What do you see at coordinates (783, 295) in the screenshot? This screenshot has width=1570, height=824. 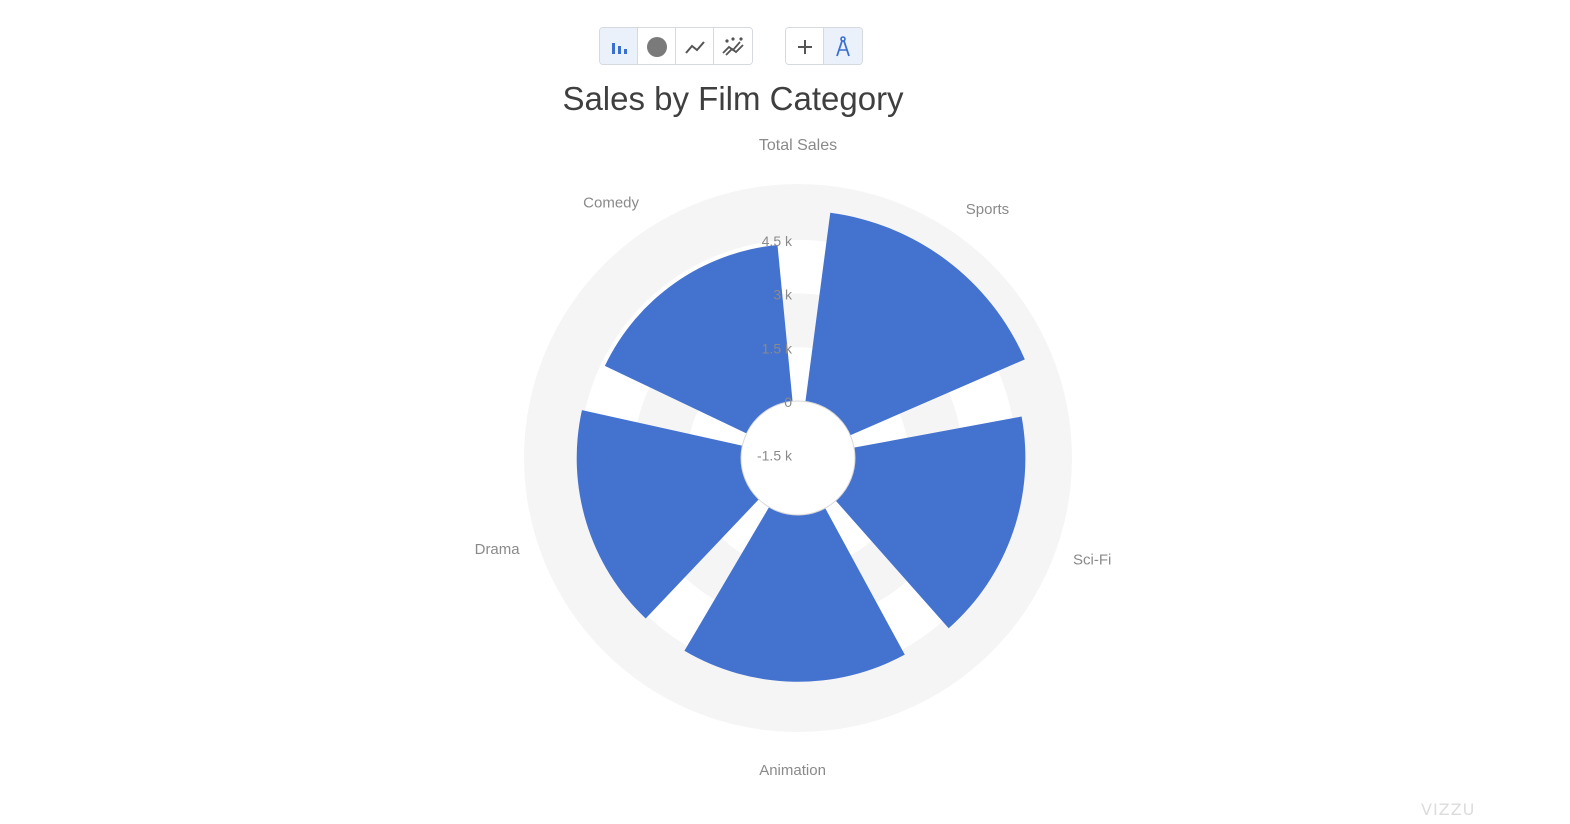 I see `tick-label: 3 k` at bounding box center [783, 295].